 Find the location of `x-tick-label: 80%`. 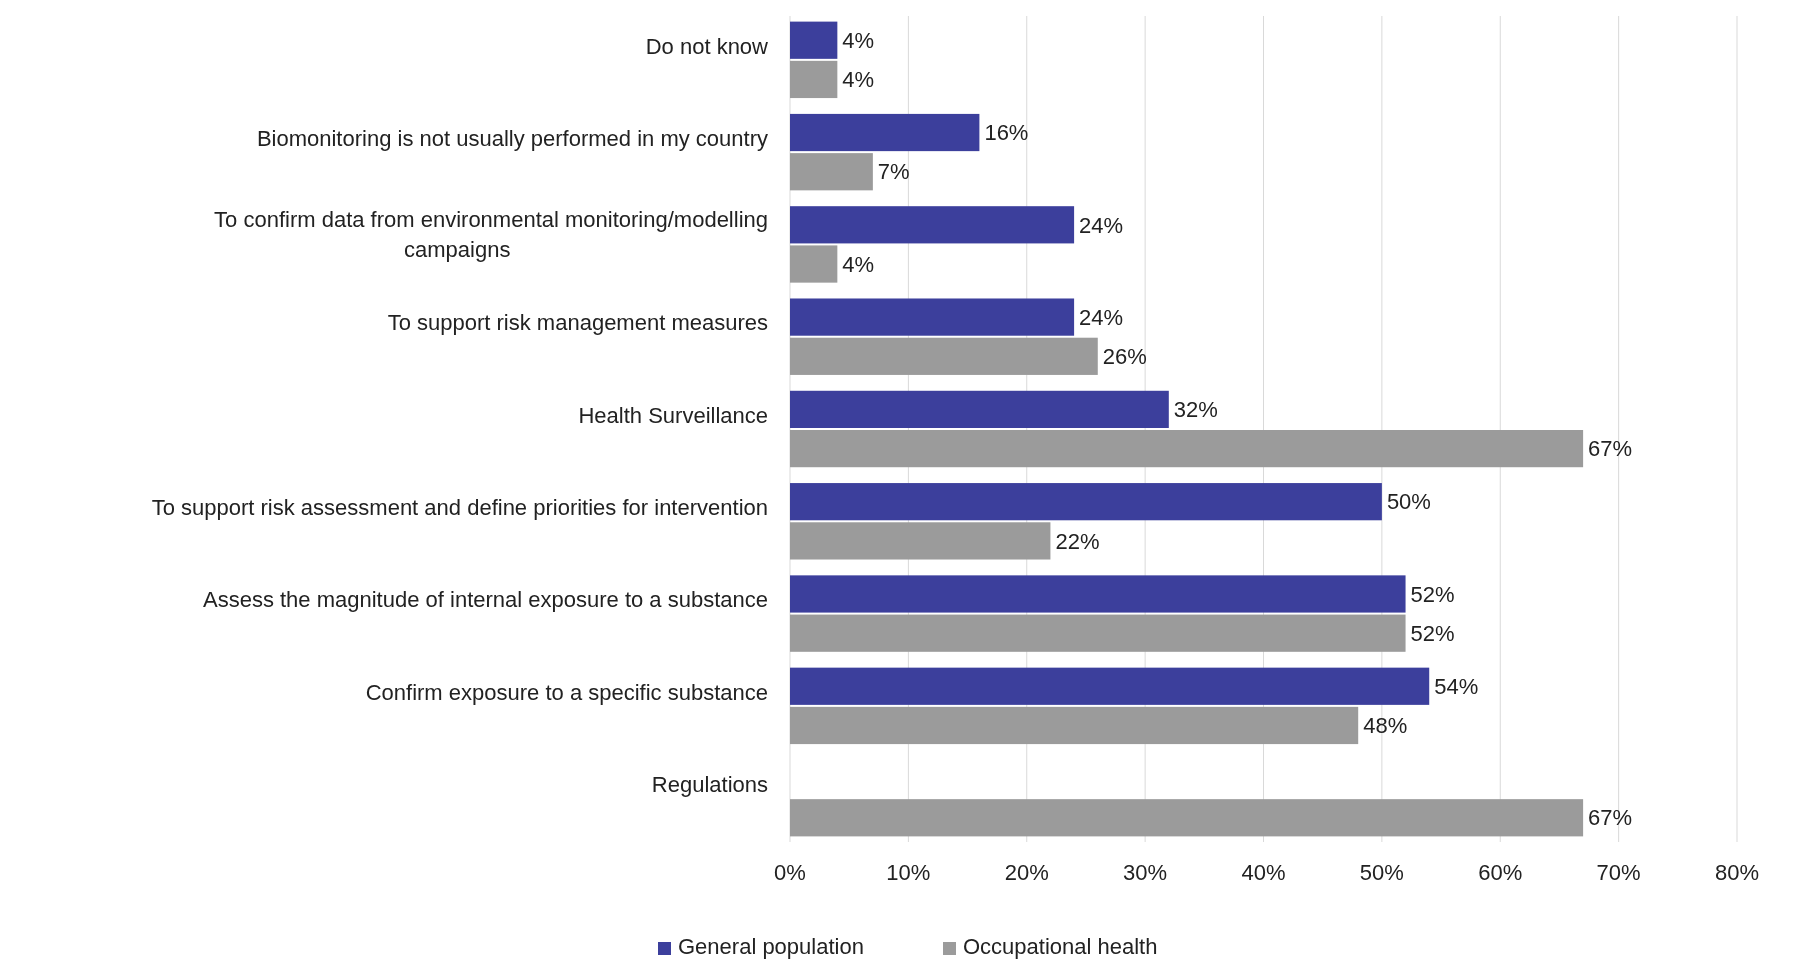

x-tick-label: 80% is located at coordinates (1737, 872).